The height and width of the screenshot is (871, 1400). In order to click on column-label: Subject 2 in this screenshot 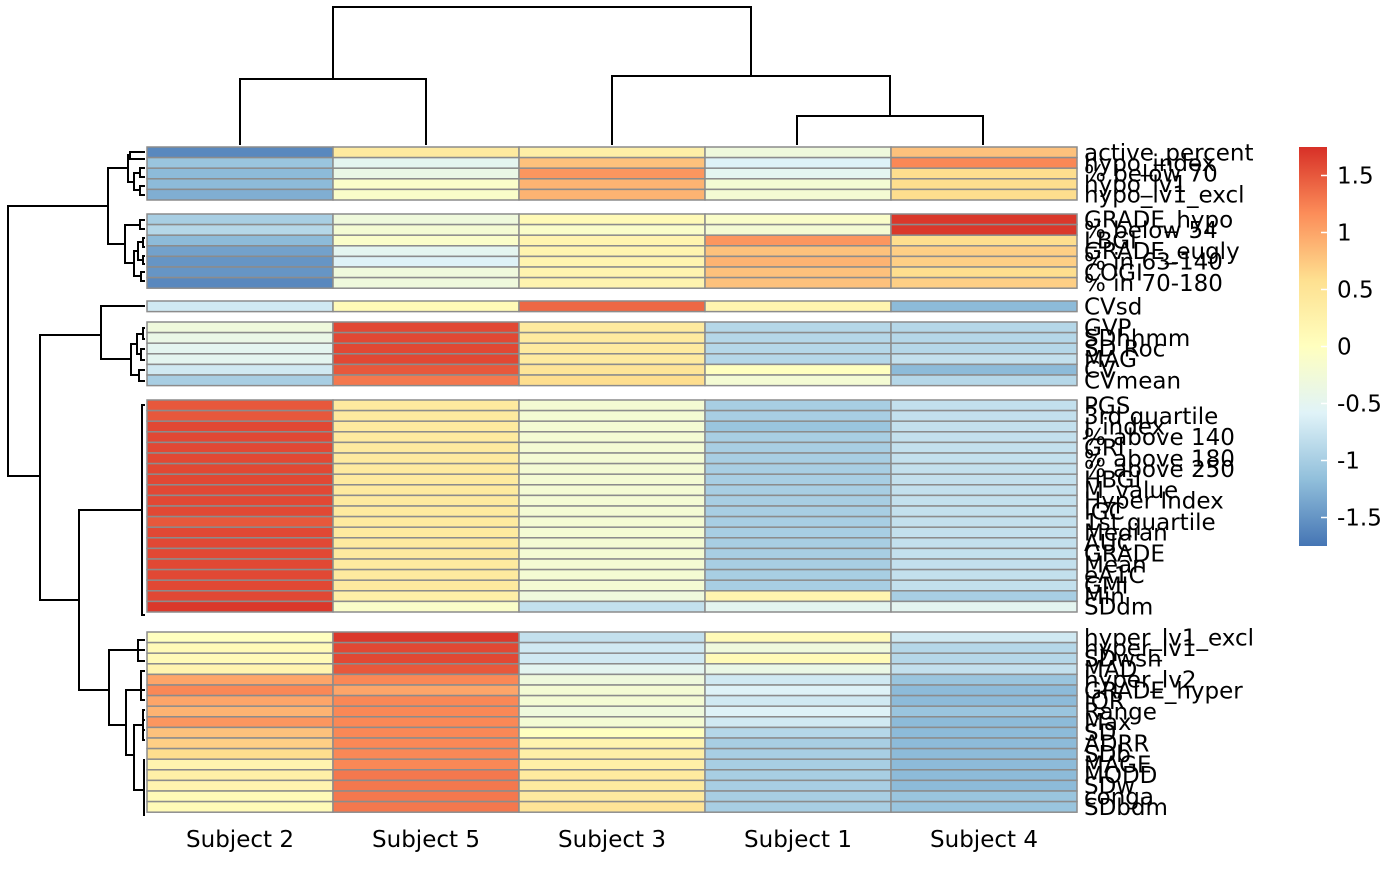, I will do `click(240, 840)`.